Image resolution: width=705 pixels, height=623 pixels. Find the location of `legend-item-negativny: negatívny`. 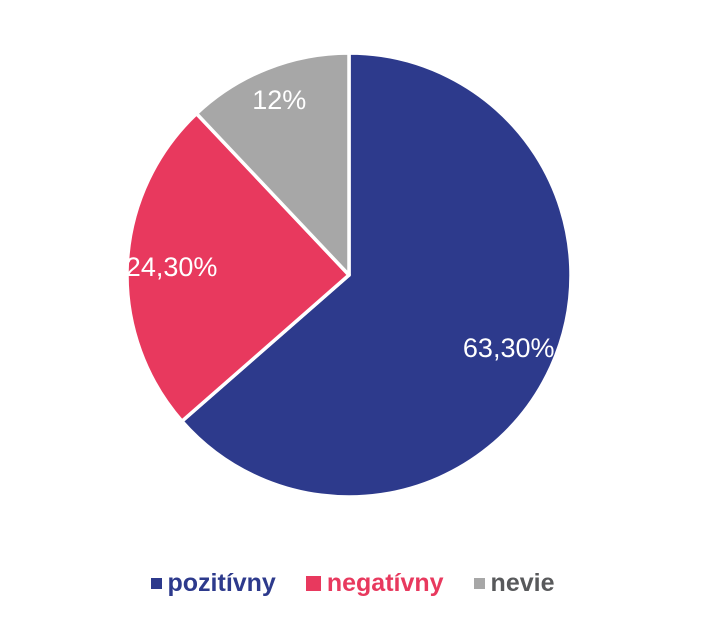

legend-item-negativny: negatívny is located at coordinates (374, 583).